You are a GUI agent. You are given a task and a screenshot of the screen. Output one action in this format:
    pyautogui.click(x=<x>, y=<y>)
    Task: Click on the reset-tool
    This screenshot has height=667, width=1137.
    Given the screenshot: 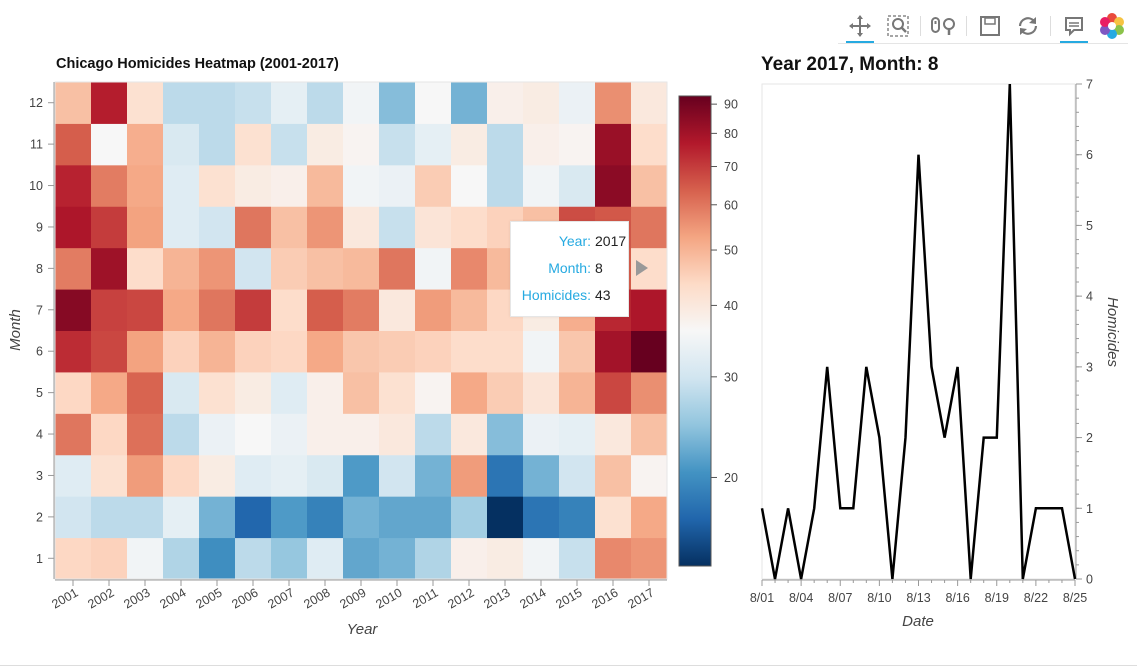 What is the action you would take?
    pyautogui.click(x=1028, y=26)
    